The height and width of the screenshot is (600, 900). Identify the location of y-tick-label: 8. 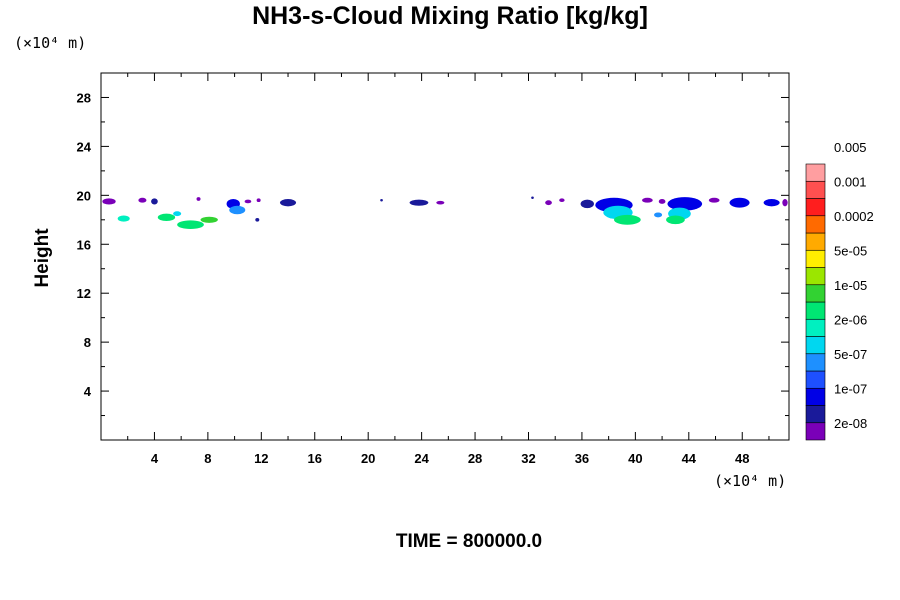
(87, 342).